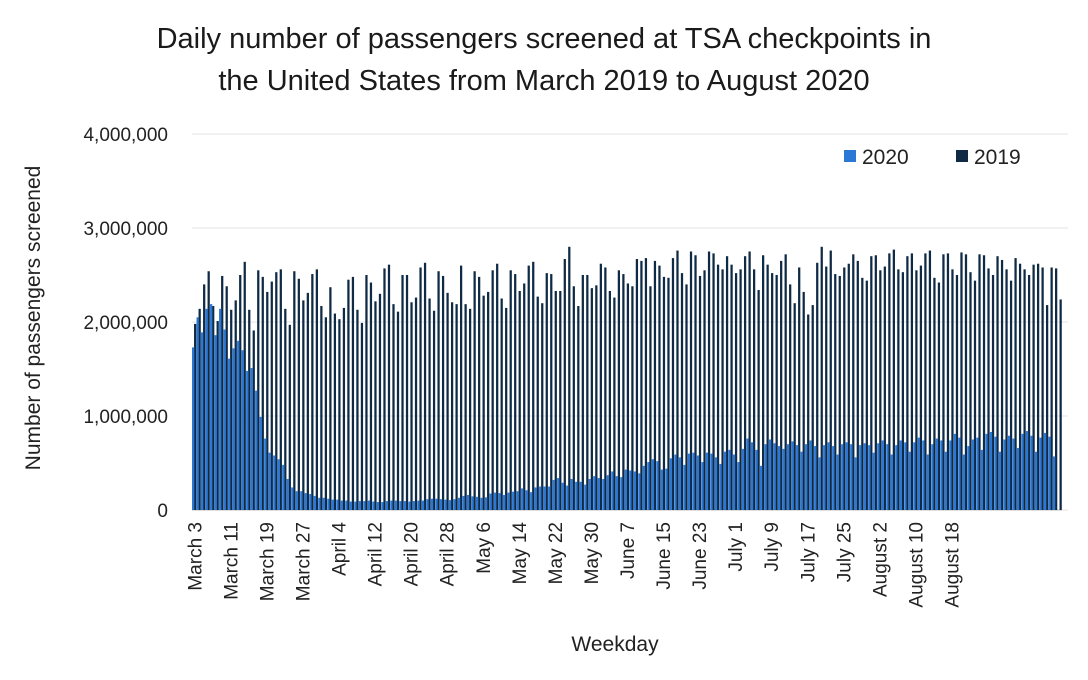 The width and height of the screenshot is (1088, 680). Describe the element at coordinates (556, 553) in the screenshot. I see `x-tick-label: May 22` at that location.